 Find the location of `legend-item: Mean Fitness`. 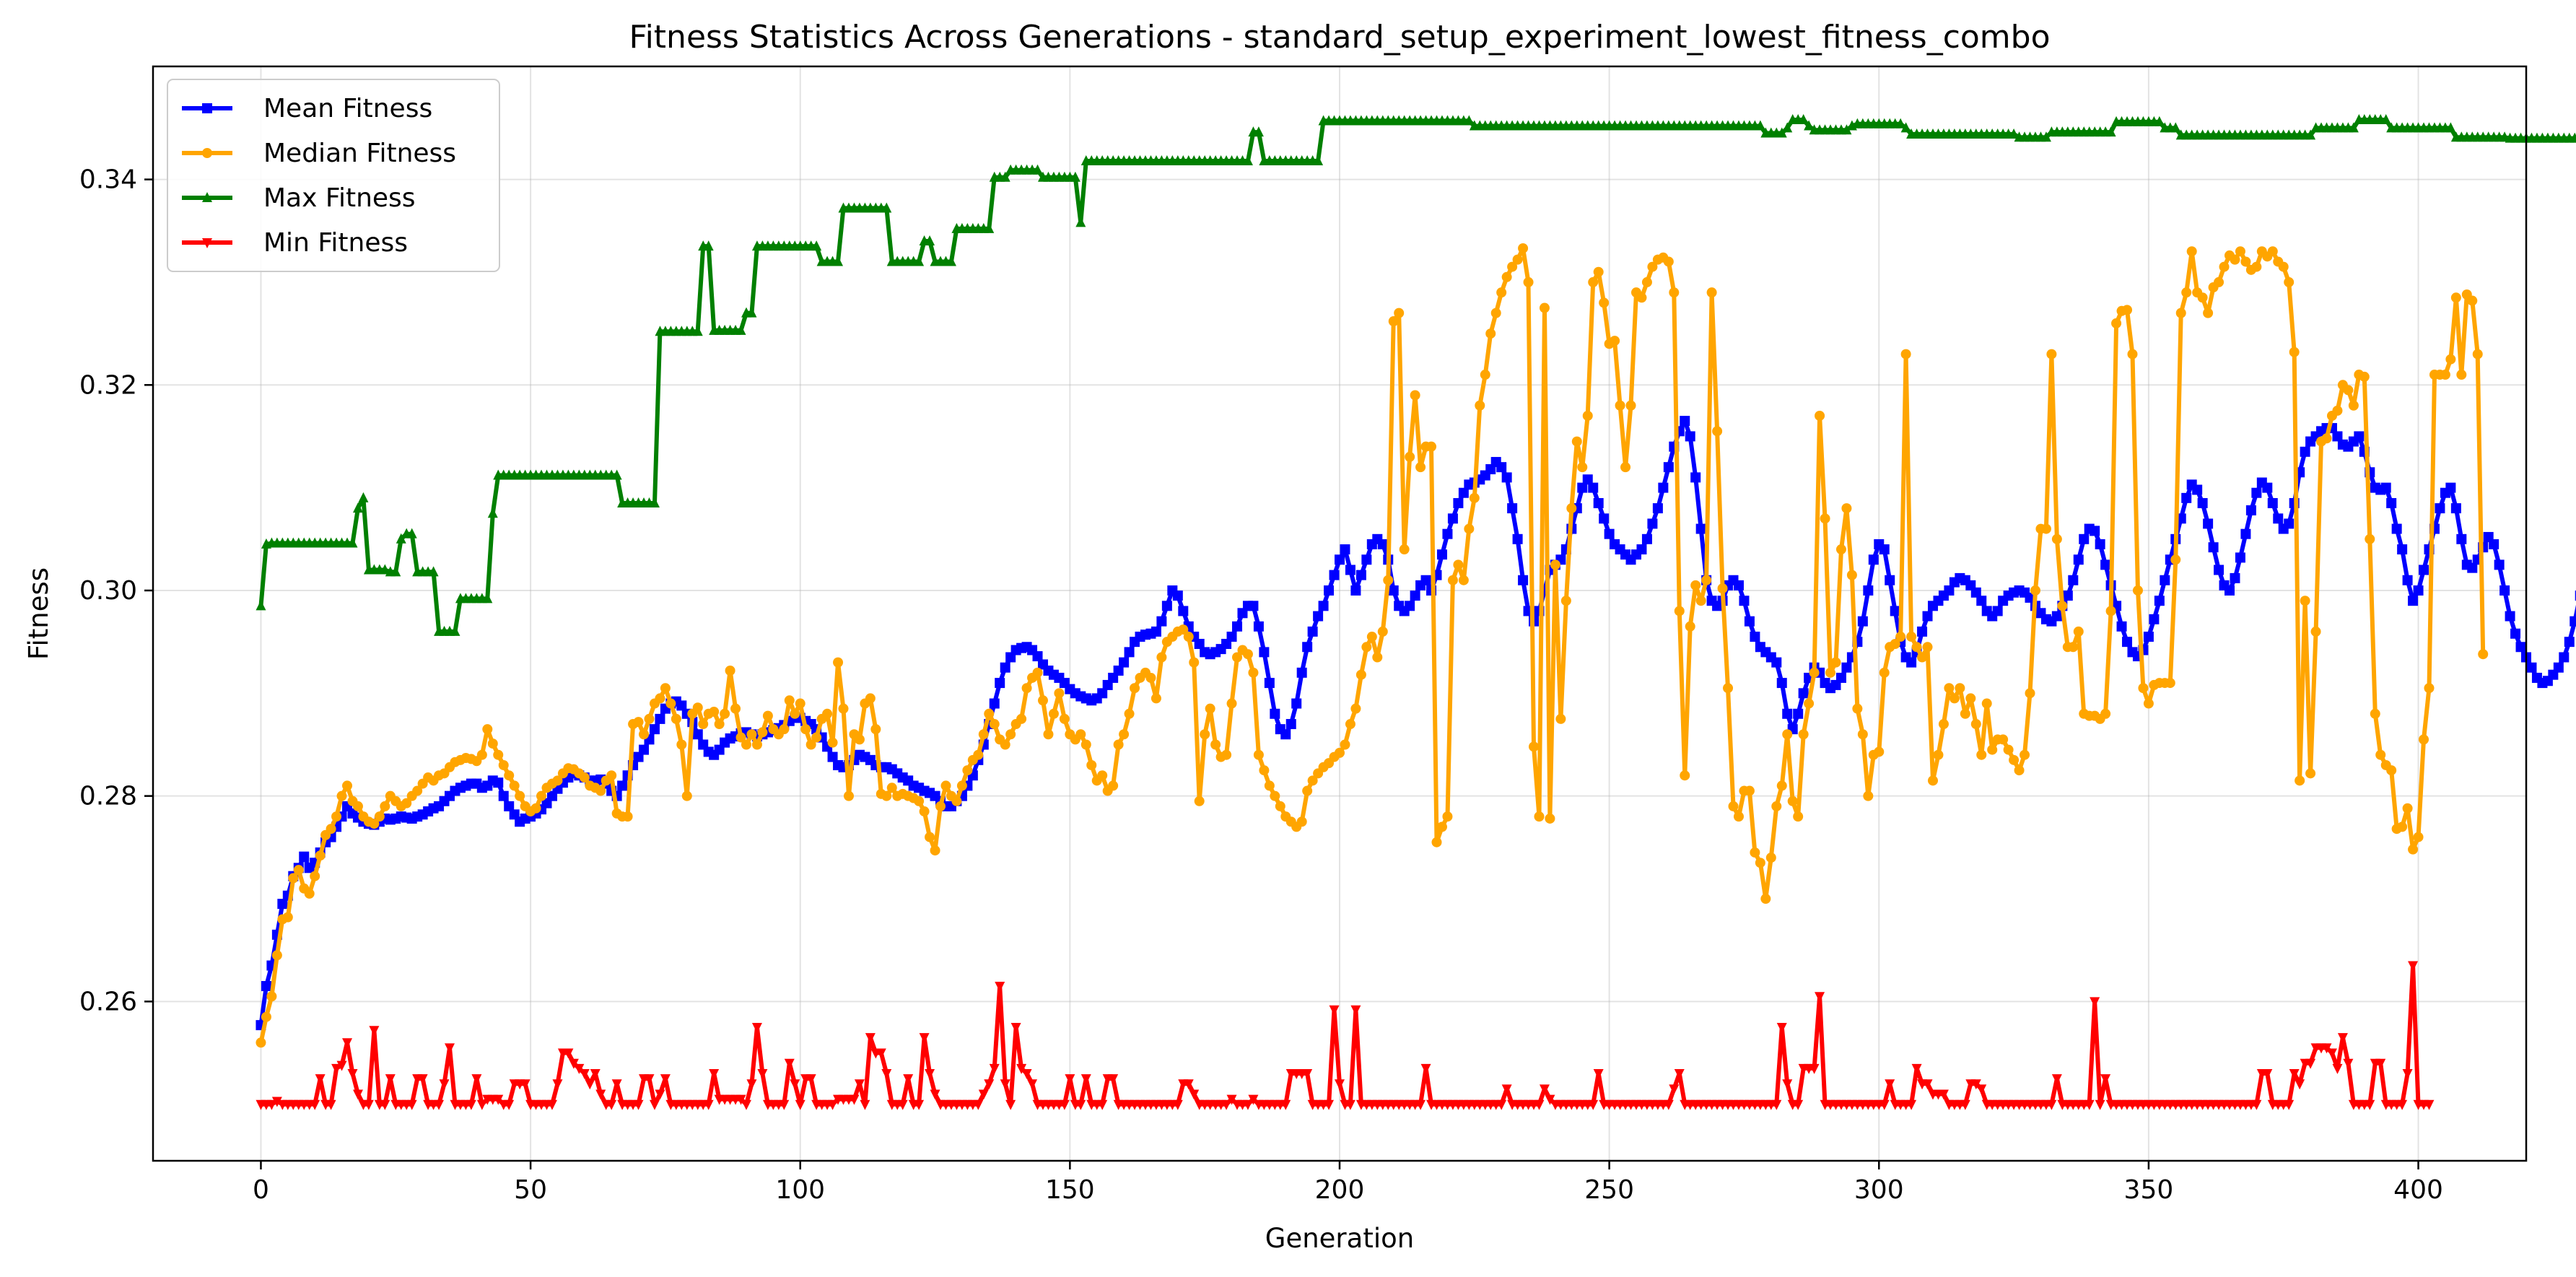

legend-item: Mean Fitness is located at coordinates (307, 108).